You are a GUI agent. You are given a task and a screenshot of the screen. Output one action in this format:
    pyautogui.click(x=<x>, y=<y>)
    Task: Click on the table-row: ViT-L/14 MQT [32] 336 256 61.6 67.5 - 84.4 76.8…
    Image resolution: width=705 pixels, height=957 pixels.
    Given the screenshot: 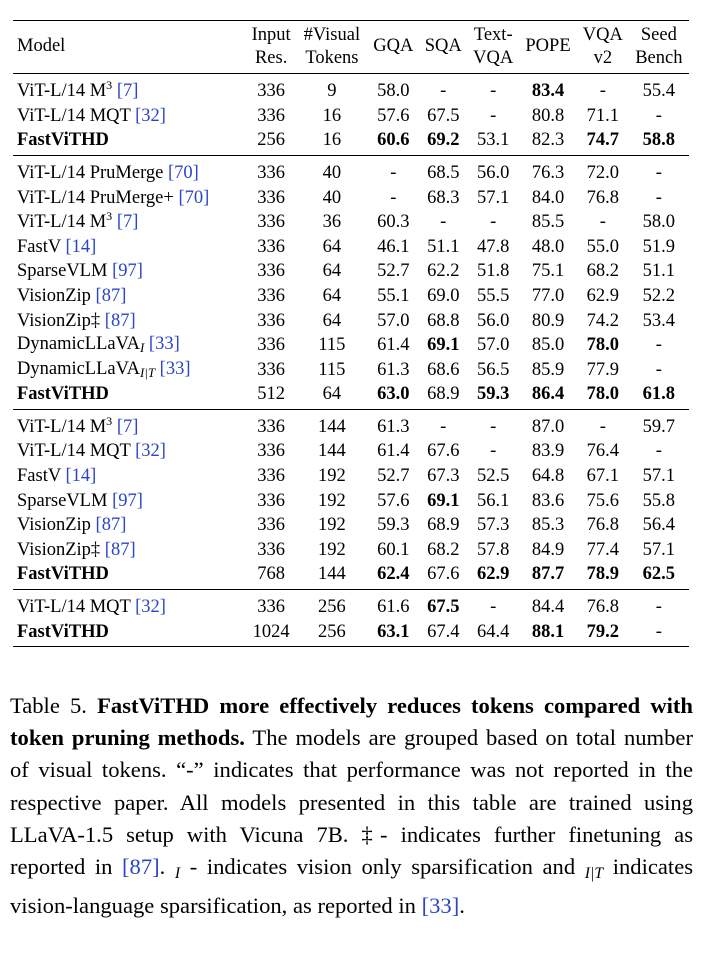 What is the action you would take?
    pyautogui.click(x=351, y=605)
    